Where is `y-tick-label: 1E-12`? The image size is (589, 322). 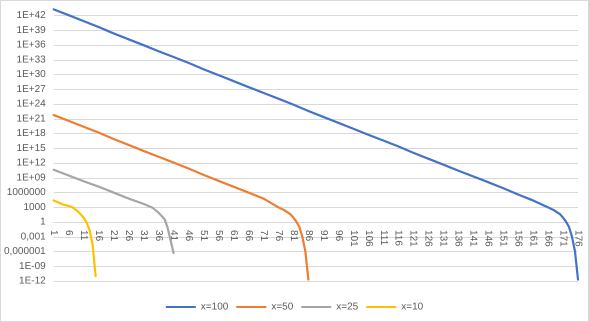 y-tick-label: 1E-12 is located at coordinates (32, 281).